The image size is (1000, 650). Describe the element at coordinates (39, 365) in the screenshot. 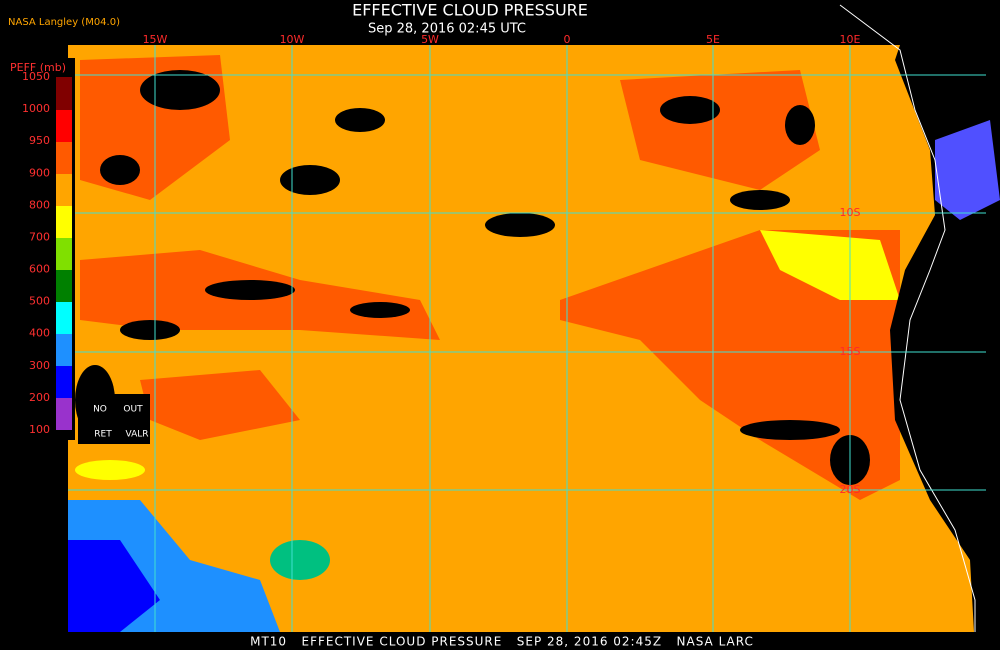

I see `legend-level: 300` at that location.